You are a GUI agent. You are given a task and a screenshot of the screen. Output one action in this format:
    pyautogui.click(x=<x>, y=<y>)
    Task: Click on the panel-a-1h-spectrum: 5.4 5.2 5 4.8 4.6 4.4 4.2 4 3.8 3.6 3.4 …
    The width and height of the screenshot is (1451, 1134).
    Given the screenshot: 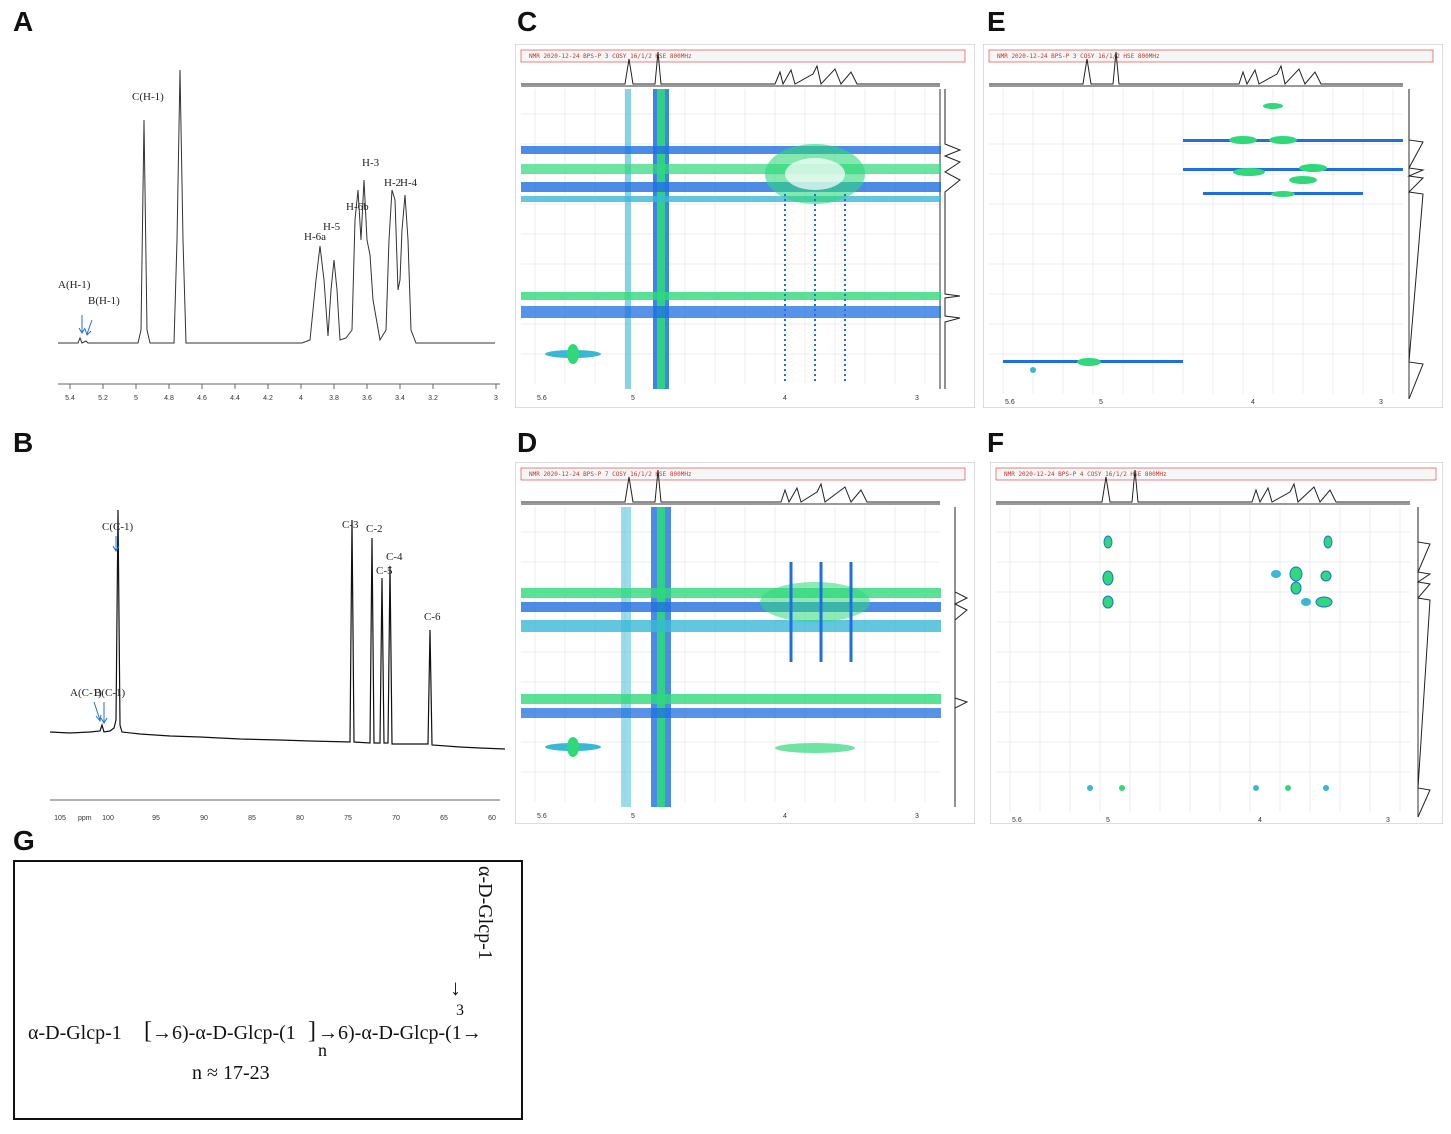 What is the action you would take?
    pyautogui.click(x=275, y=230)
    